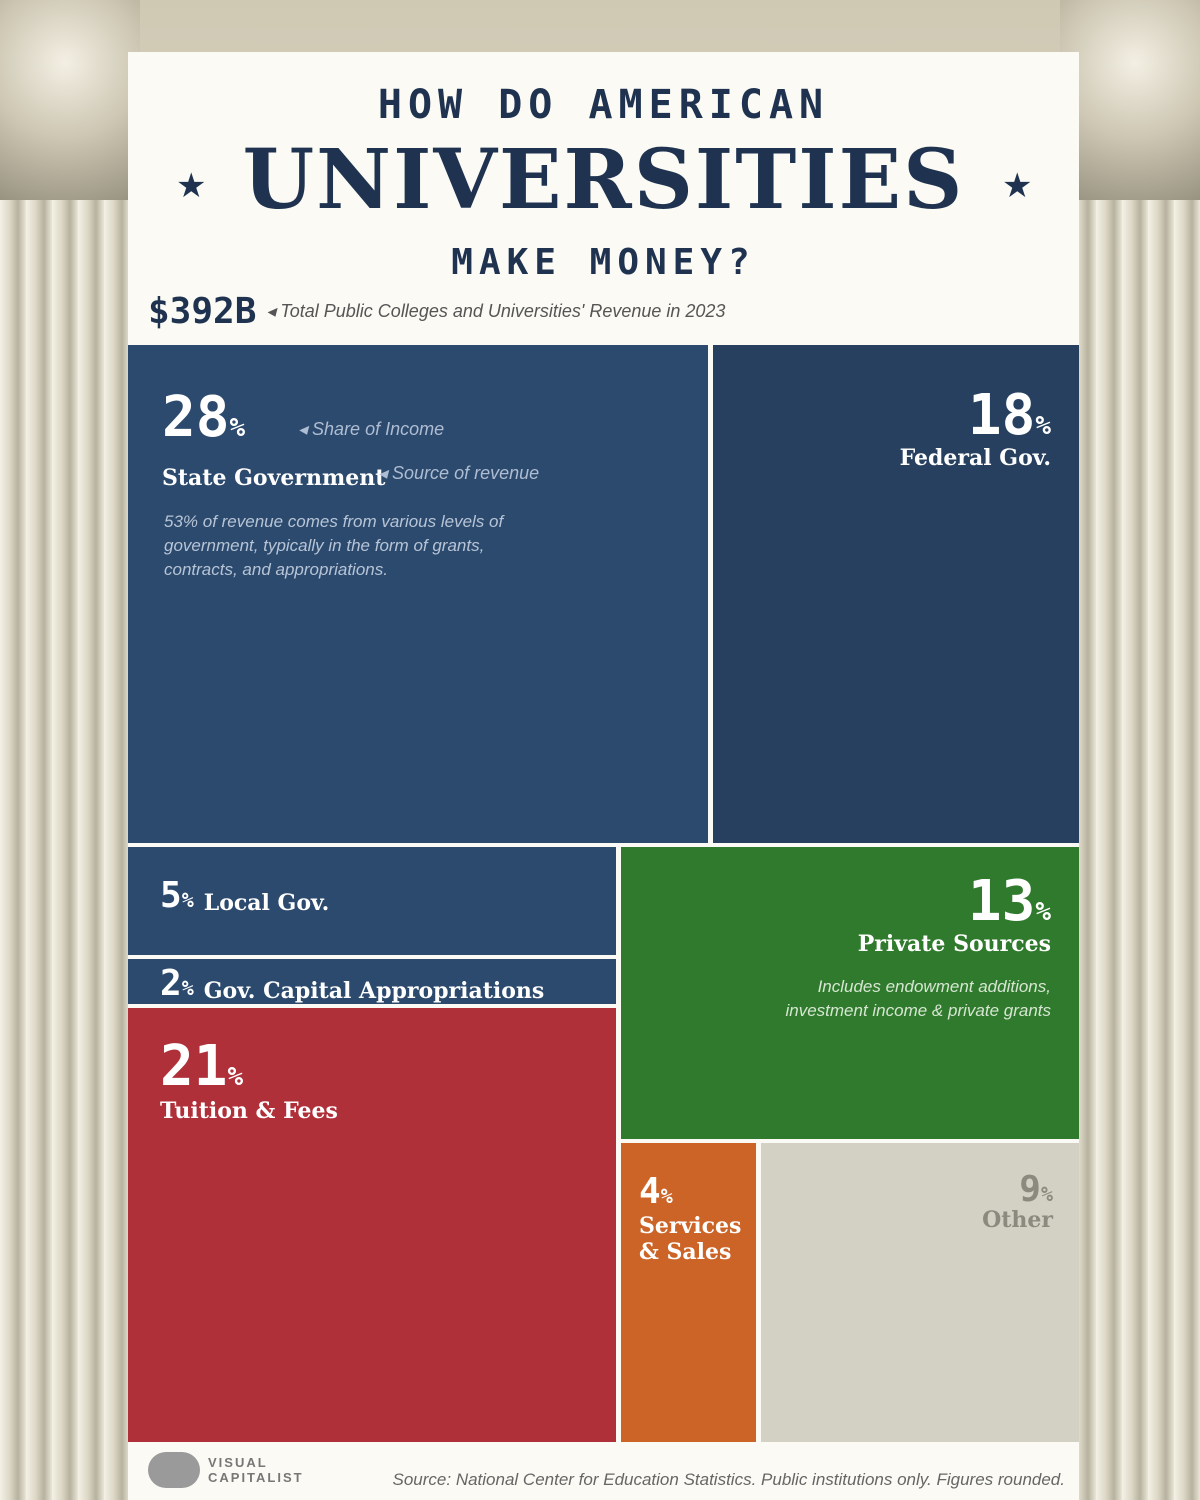  I want to click on logo-line-1: VISUAL, so click(238, 1462).